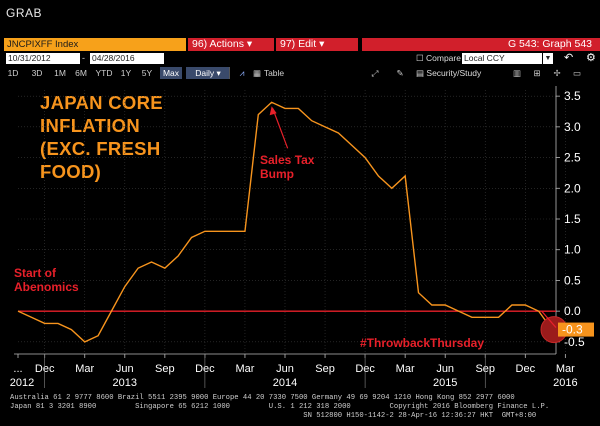 This screenshot has height=426, width=600. What do you see at coordinates (104, 73) in the screenshot?
I see `timeframe-ytd: YTD` at bounding box center [104, 73].